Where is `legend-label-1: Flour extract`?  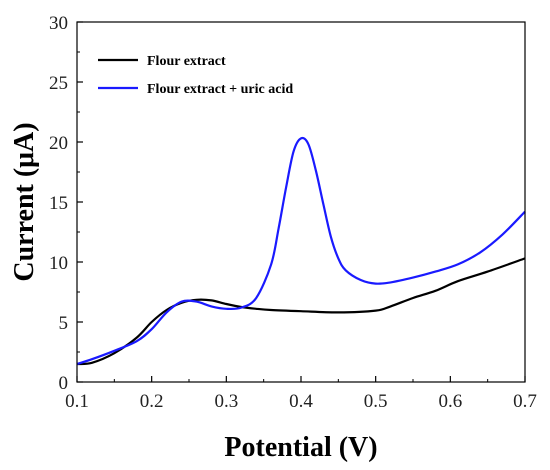 legend-label-1: Flour extract is located at coordinates (186, 61).